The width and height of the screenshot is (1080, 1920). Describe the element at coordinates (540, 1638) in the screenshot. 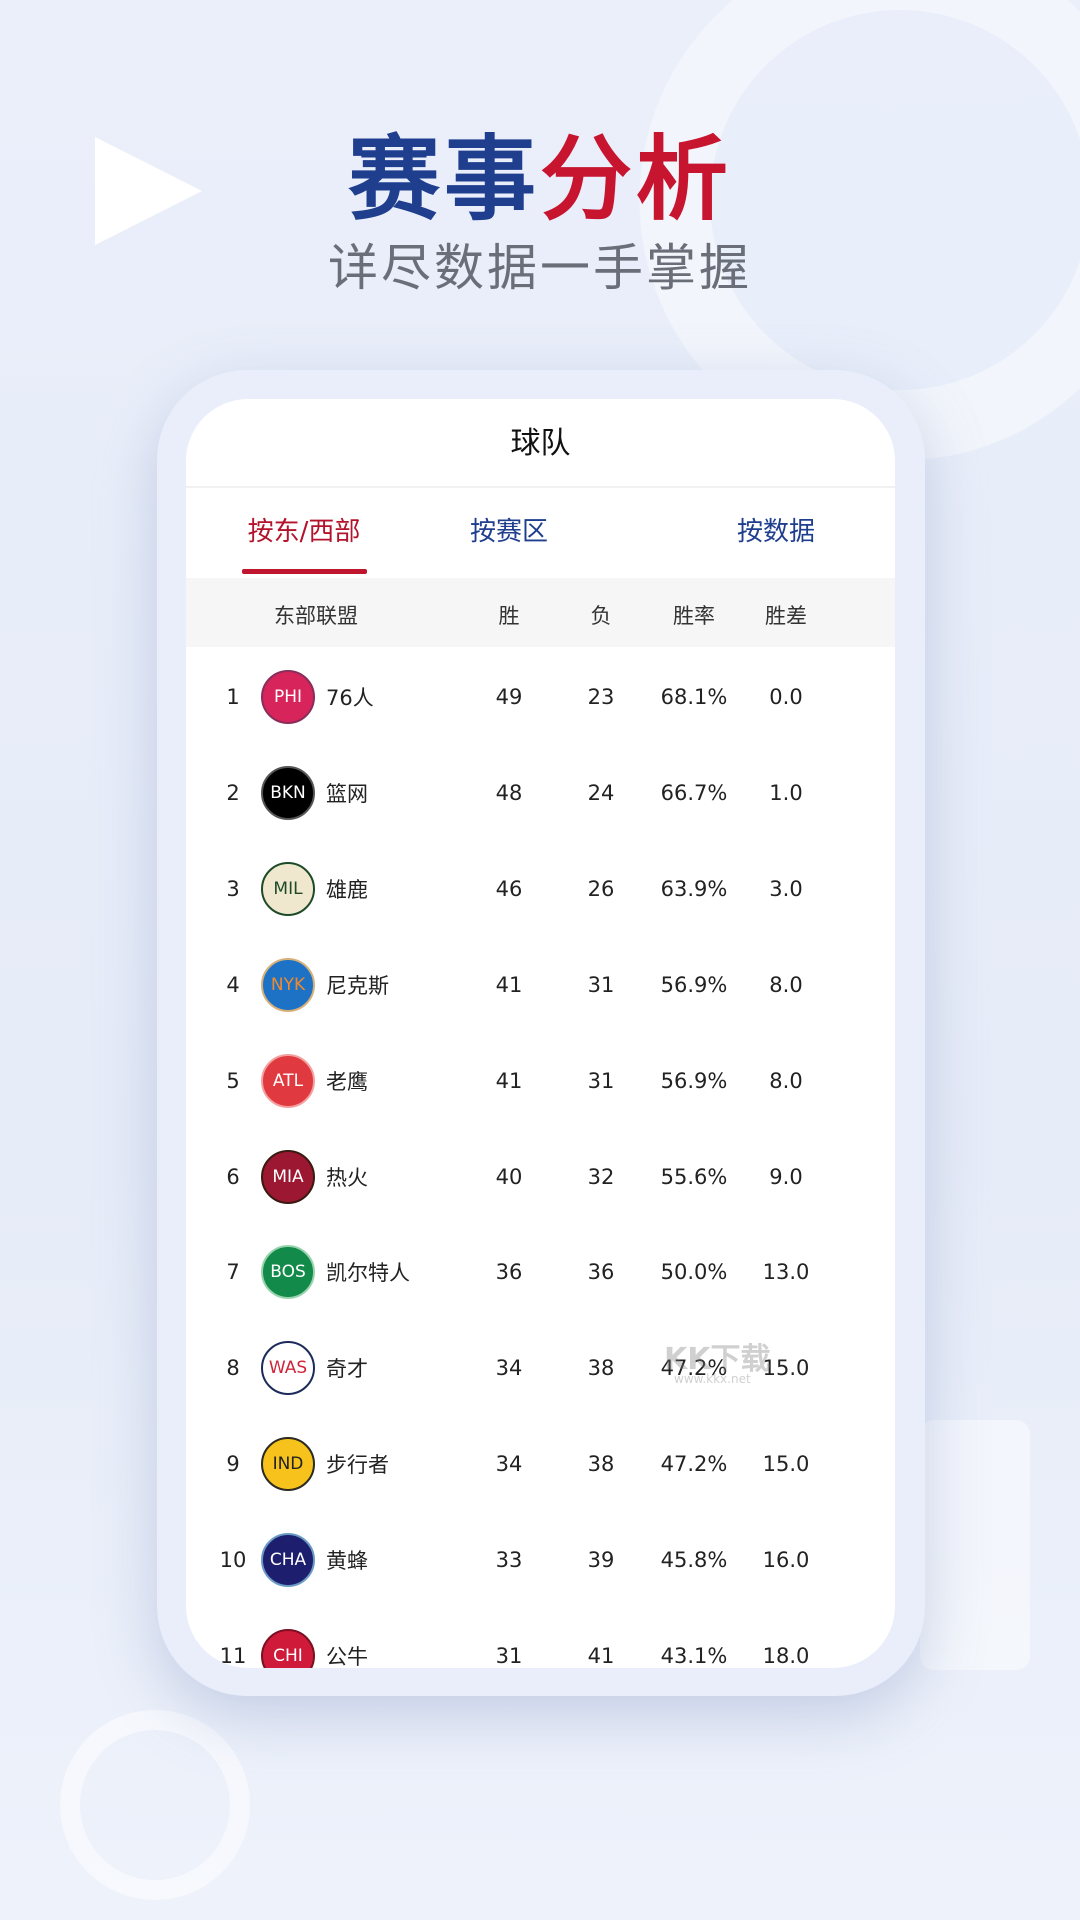

I see `table-row: 11 CHI 公牛 31 41 43.1% 18.0` at that location.